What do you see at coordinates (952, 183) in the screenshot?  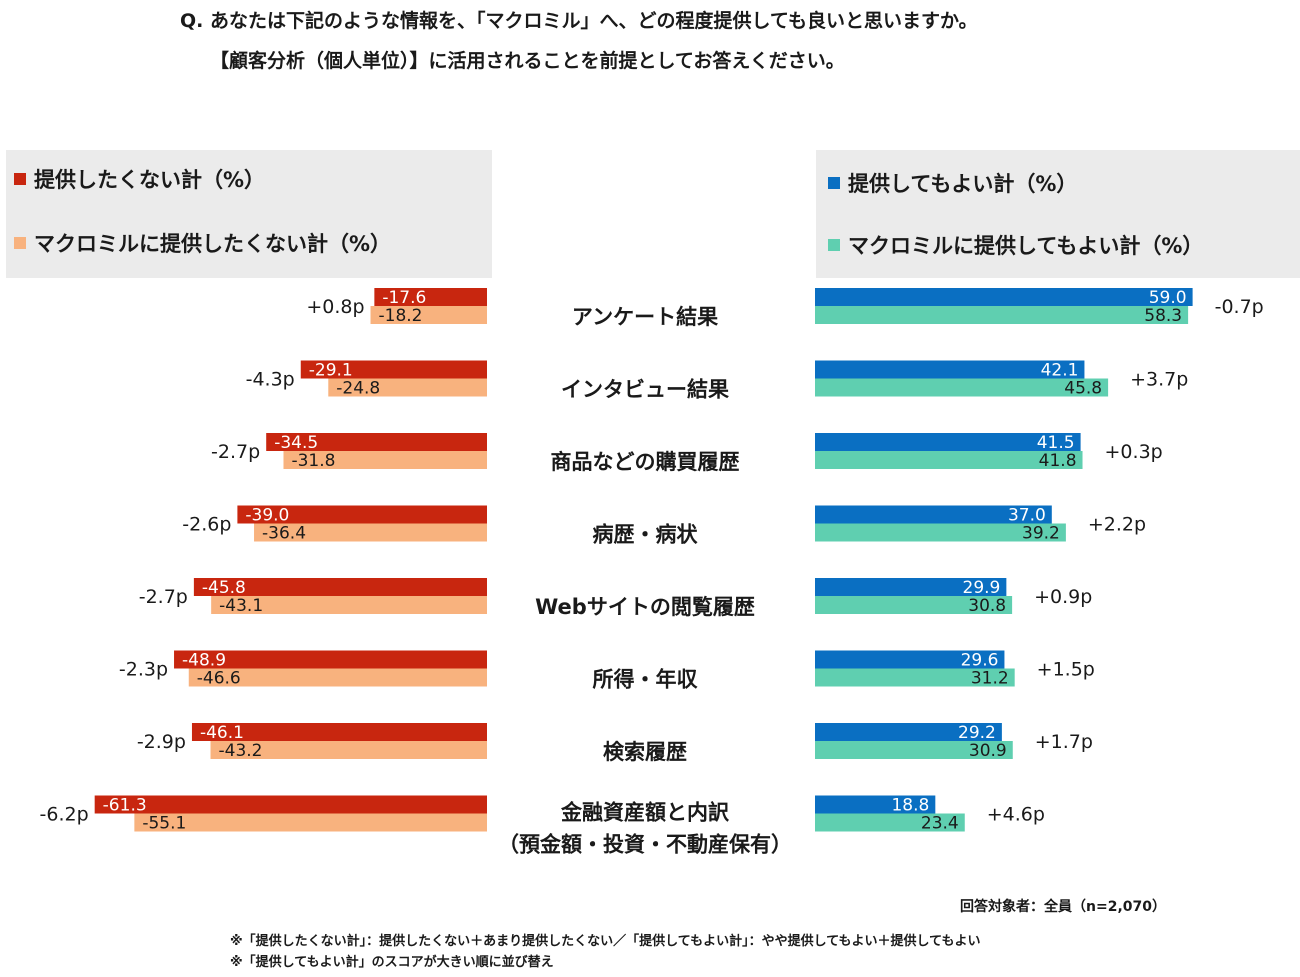 I see `legend-item-provide: 提供してもよい計（%）` at bounding box center [952, 183].